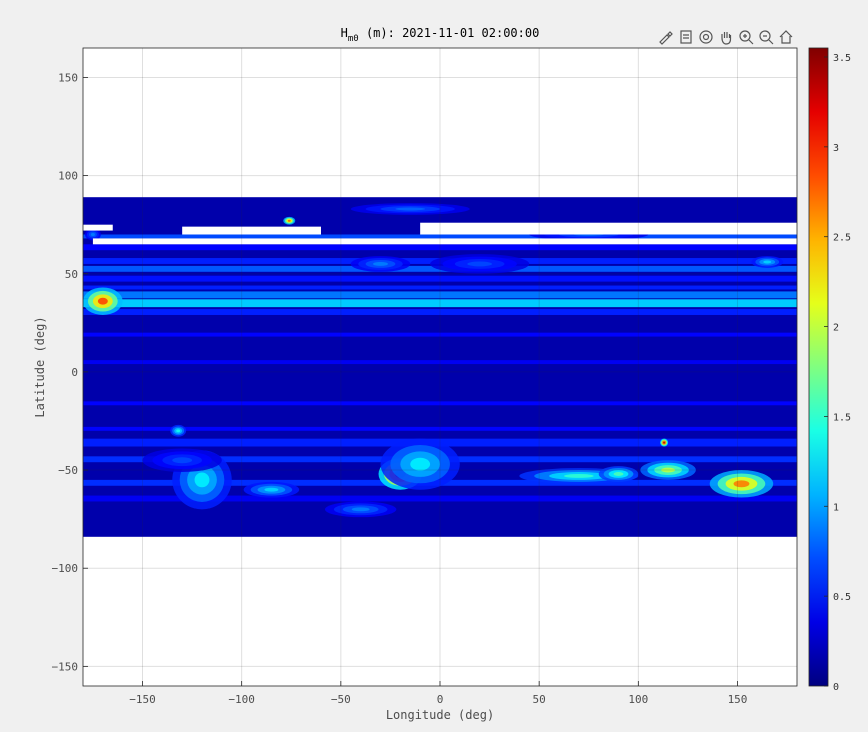  I want to click on colorbar-tick-label: 1, so click(836, 507).